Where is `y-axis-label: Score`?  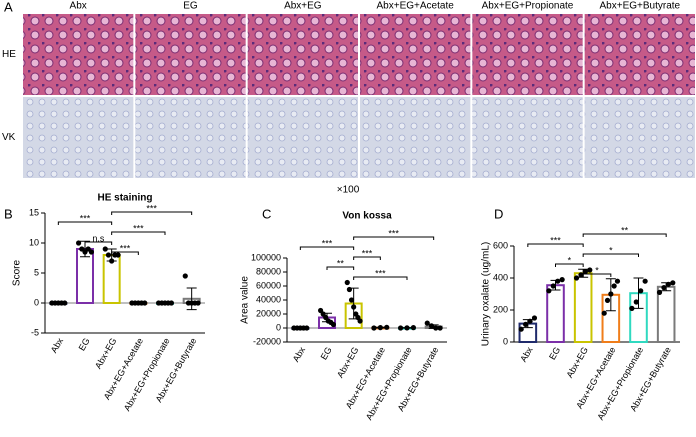 y-axis-label: Score is located at coordinates (17, 273).